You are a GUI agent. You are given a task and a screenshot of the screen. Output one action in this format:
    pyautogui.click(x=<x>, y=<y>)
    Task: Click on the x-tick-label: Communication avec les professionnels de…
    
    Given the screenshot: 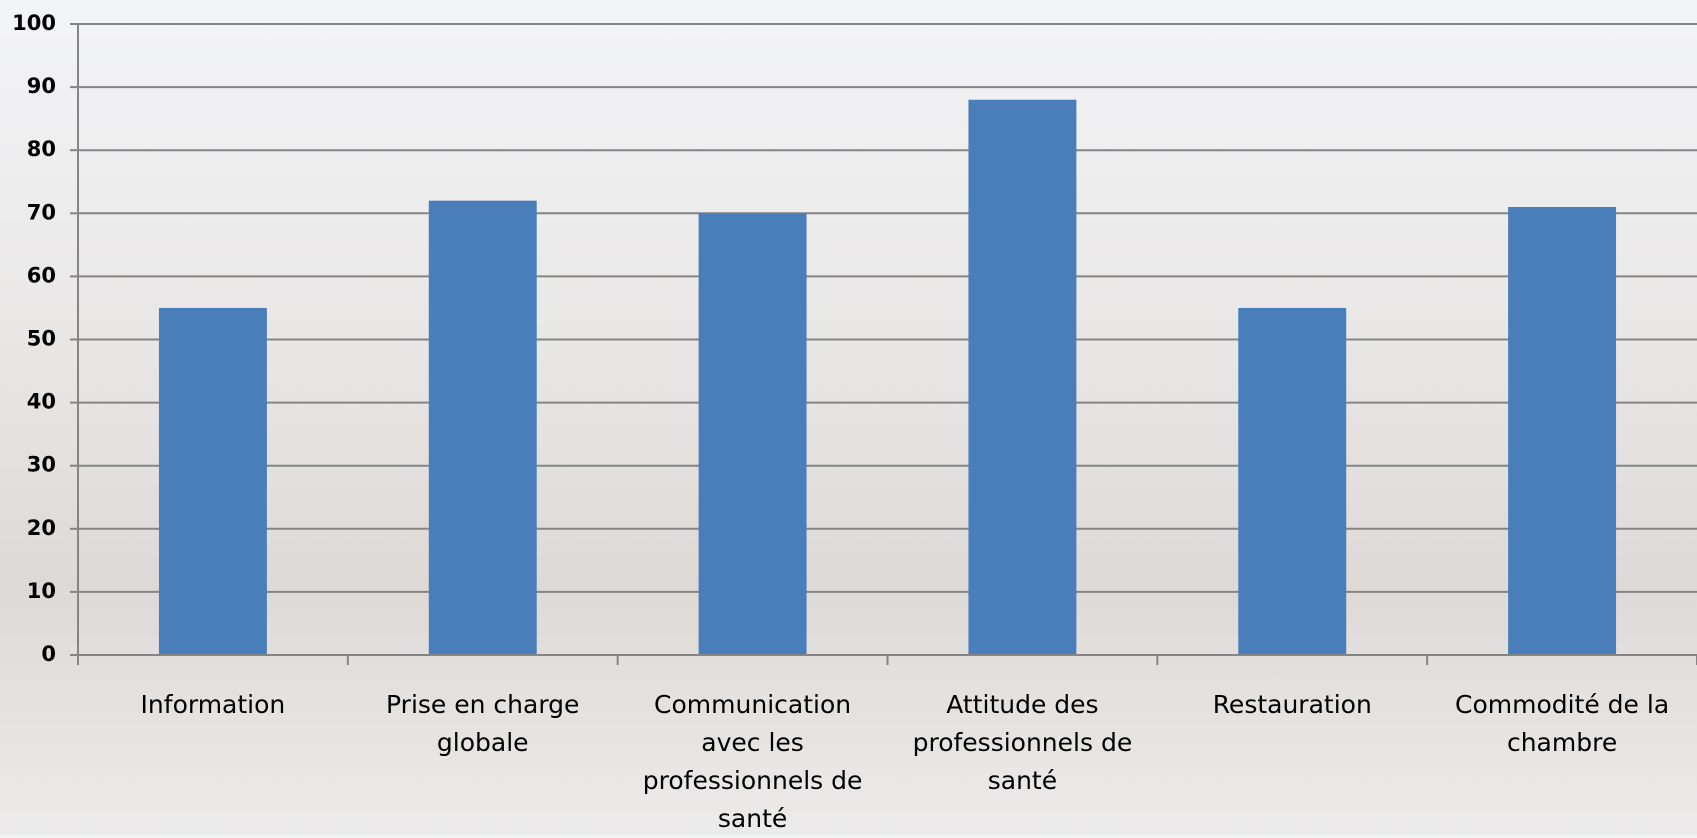 What is the action you would take?
    pyautogui.click(x=752, y=761)
    